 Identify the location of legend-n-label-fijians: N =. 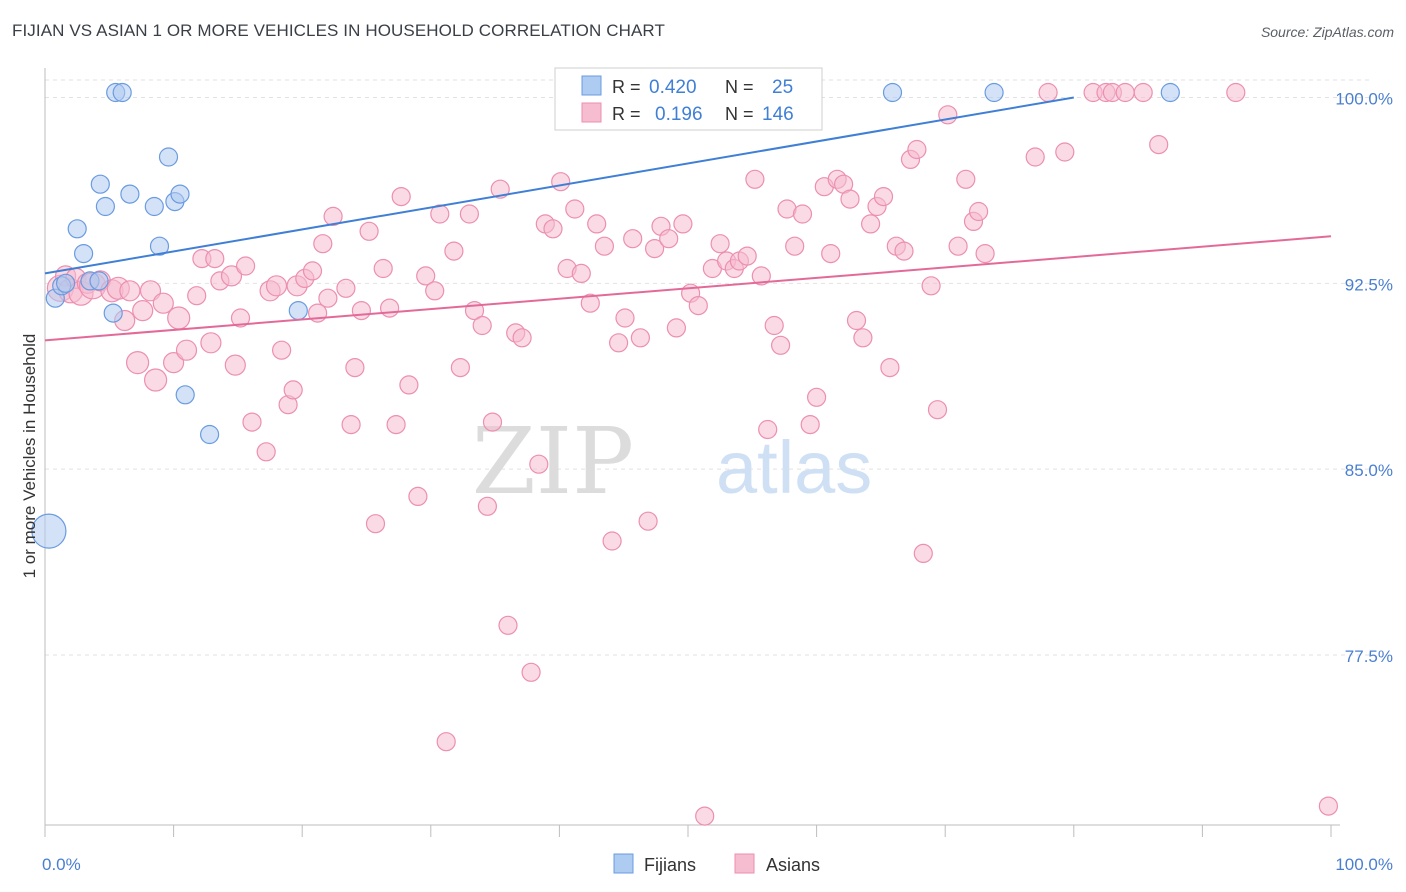
(739, 87).